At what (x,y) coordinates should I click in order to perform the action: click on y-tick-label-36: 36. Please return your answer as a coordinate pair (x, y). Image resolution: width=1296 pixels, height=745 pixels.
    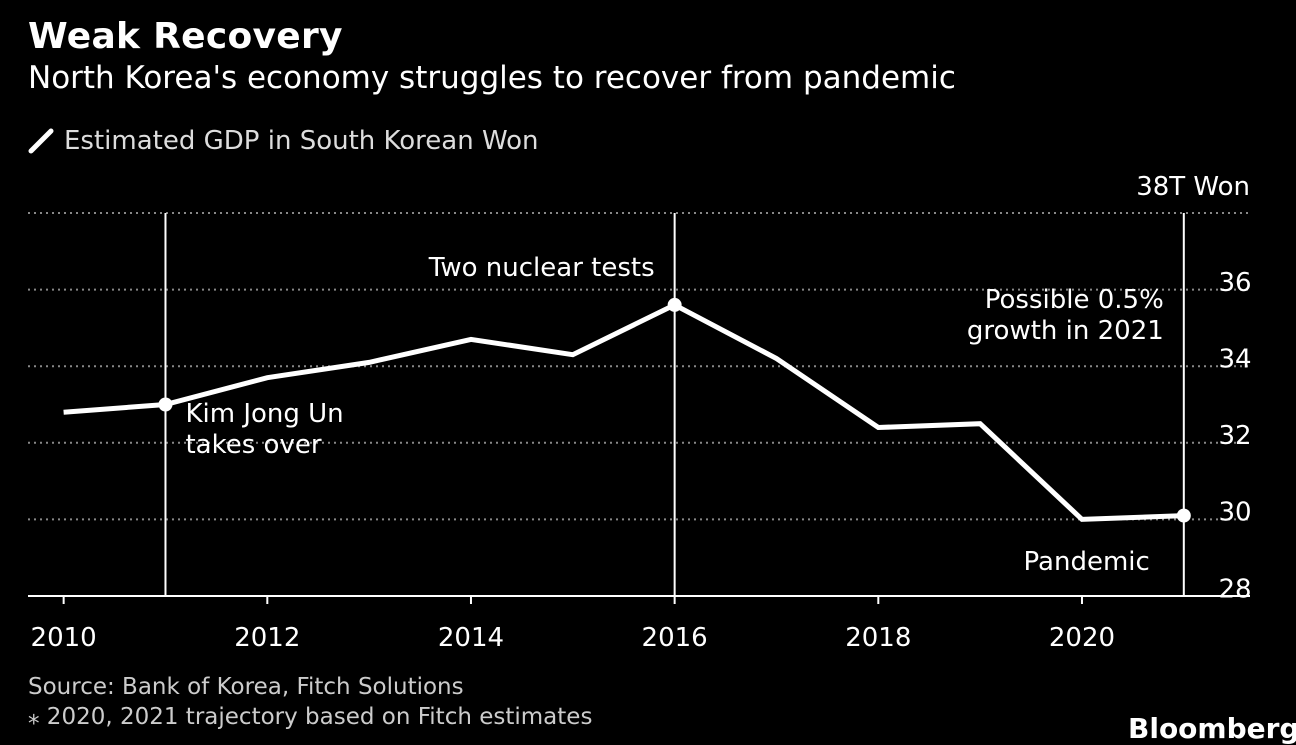
    Looking at the image, I should click on (1234, 283).